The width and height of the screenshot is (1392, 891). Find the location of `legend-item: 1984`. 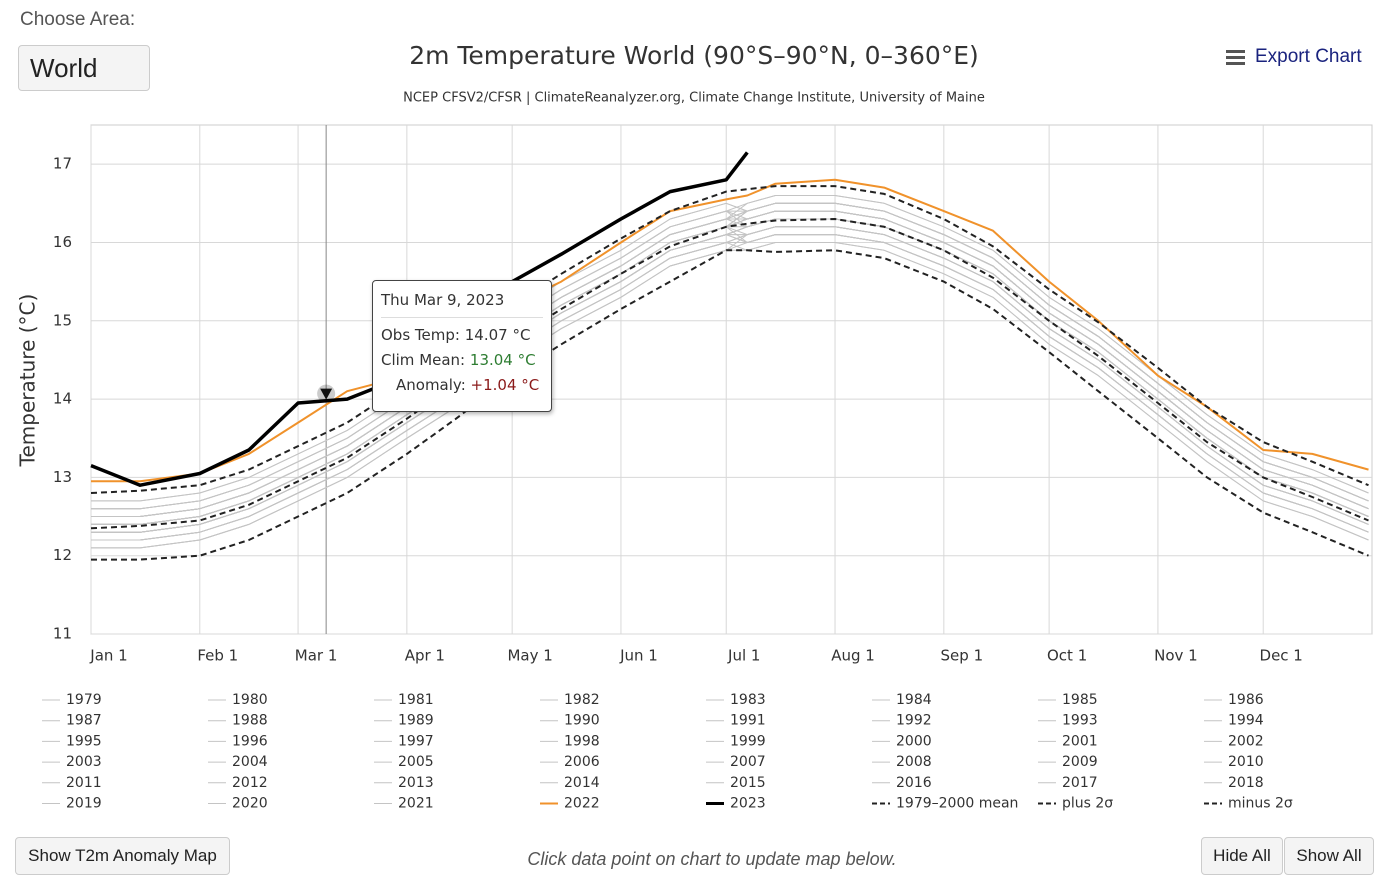

legend-item: 1984 is located at coordinates (902, 700).